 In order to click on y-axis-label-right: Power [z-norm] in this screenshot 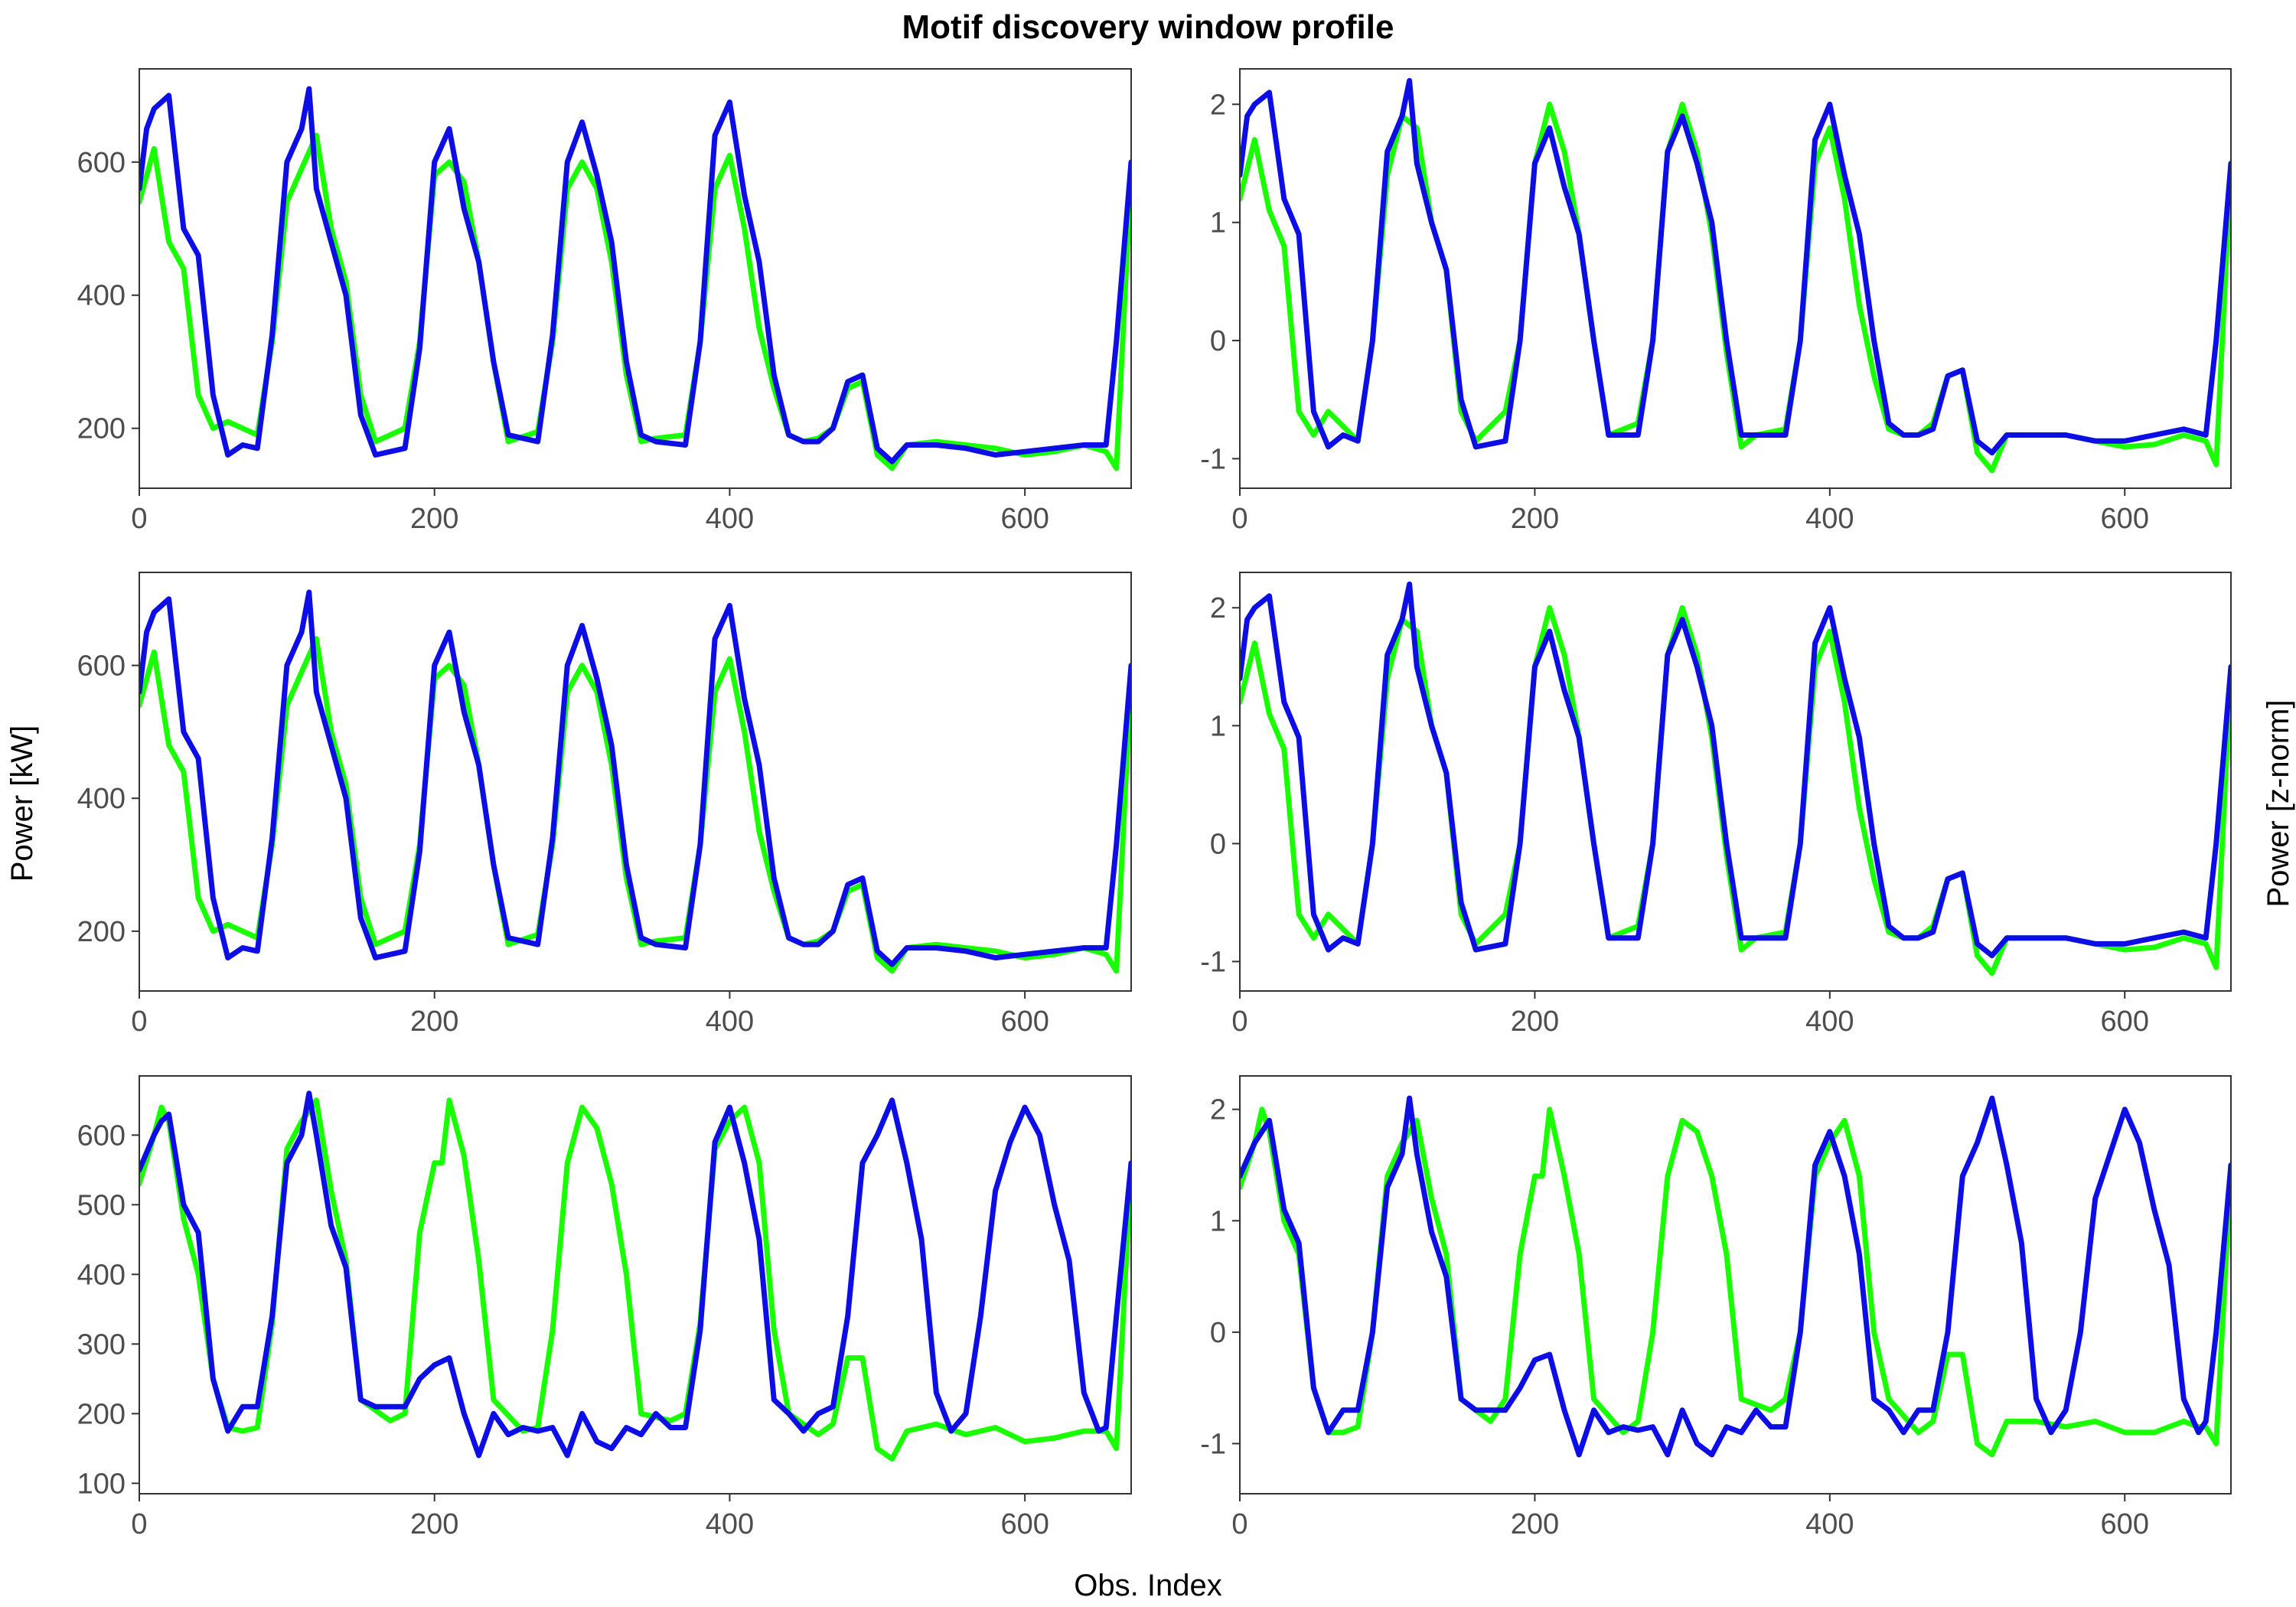, I will do `click(2278, 803)`.